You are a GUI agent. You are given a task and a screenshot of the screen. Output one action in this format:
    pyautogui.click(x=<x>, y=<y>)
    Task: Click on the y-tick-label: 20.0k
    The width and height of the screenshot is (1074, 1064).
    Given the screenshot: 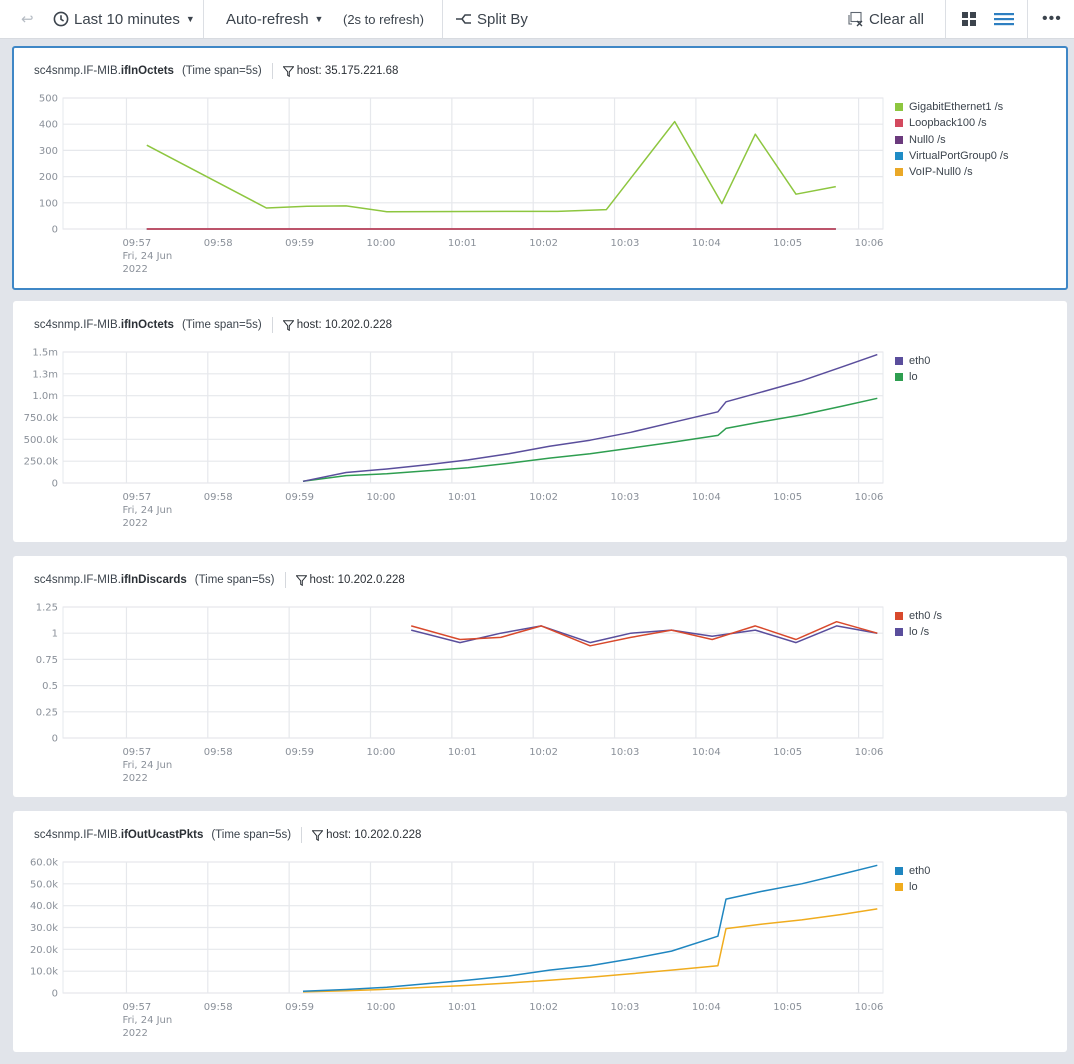 What is the action you would take?
    pyautogui.click(x=44, y=950)
    